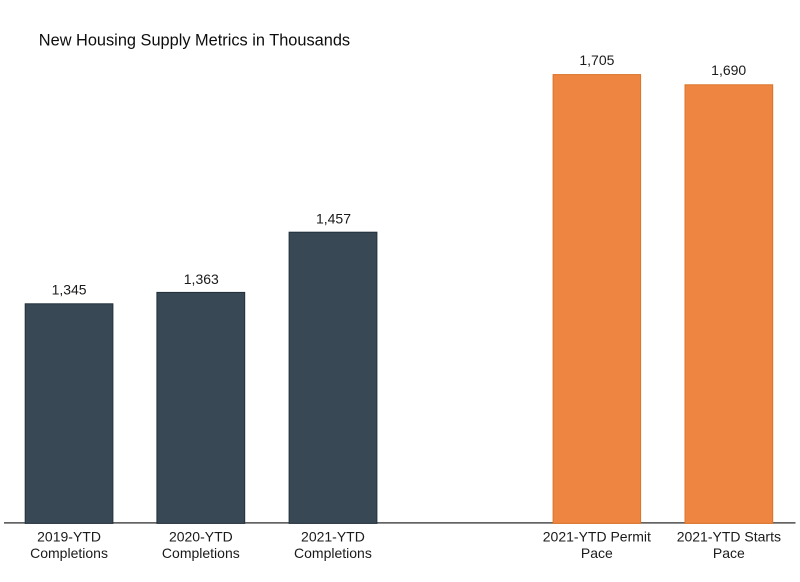 Image resolution: width=800 pixels, height=582 pixels. What do you see at coordinates (201, 279) in the screenshot?
I see `svg-text: 1,363` at bounding box center [201, 279].